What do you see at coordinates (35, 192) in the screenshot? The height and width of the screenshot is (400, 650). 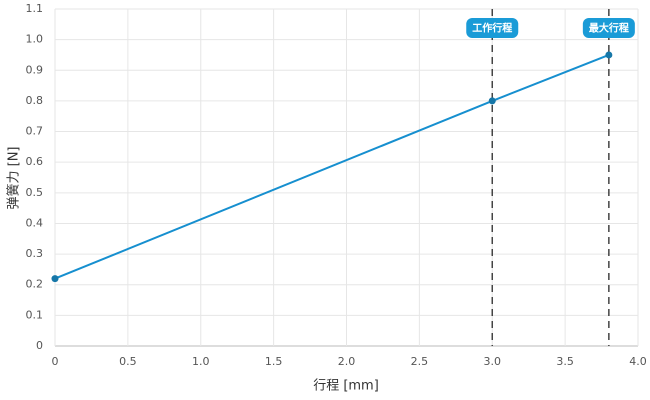 I see `y-tick-label: 0.5` at bounding box center [35, 192].